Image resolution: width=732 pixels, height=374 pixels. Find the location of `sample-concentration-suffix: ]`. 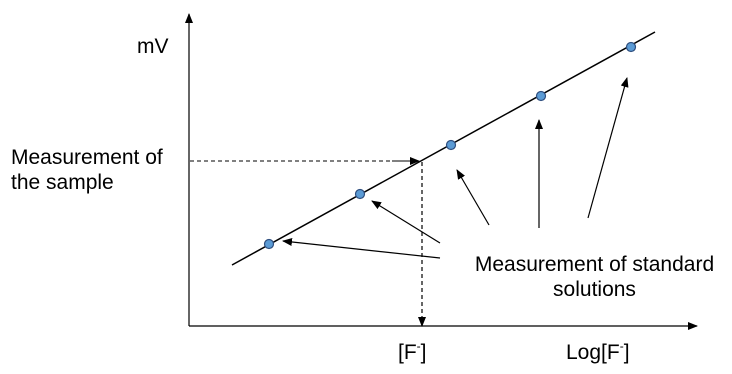

sample-concentration-suffix: ] is located at coordinates (423, 352).